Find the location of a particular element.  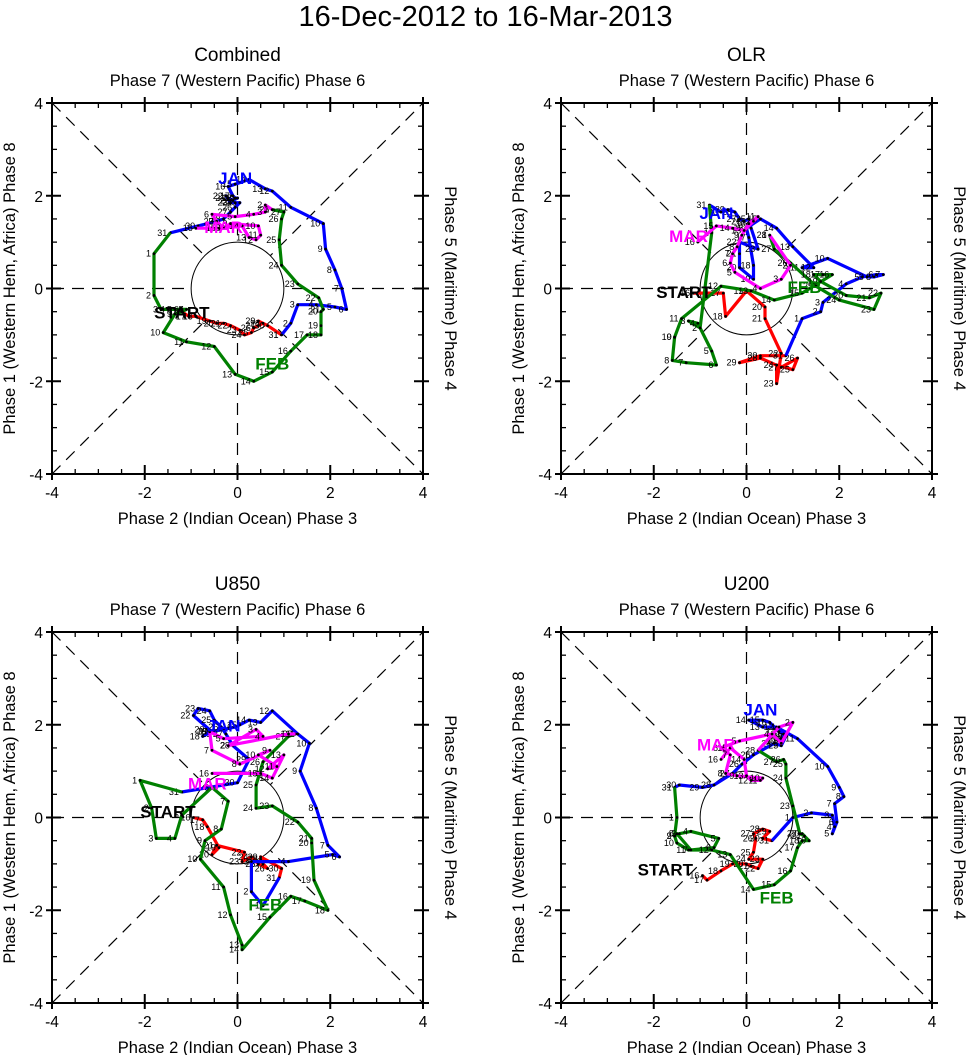

series-line-dec is located at coordinates (737, 854).